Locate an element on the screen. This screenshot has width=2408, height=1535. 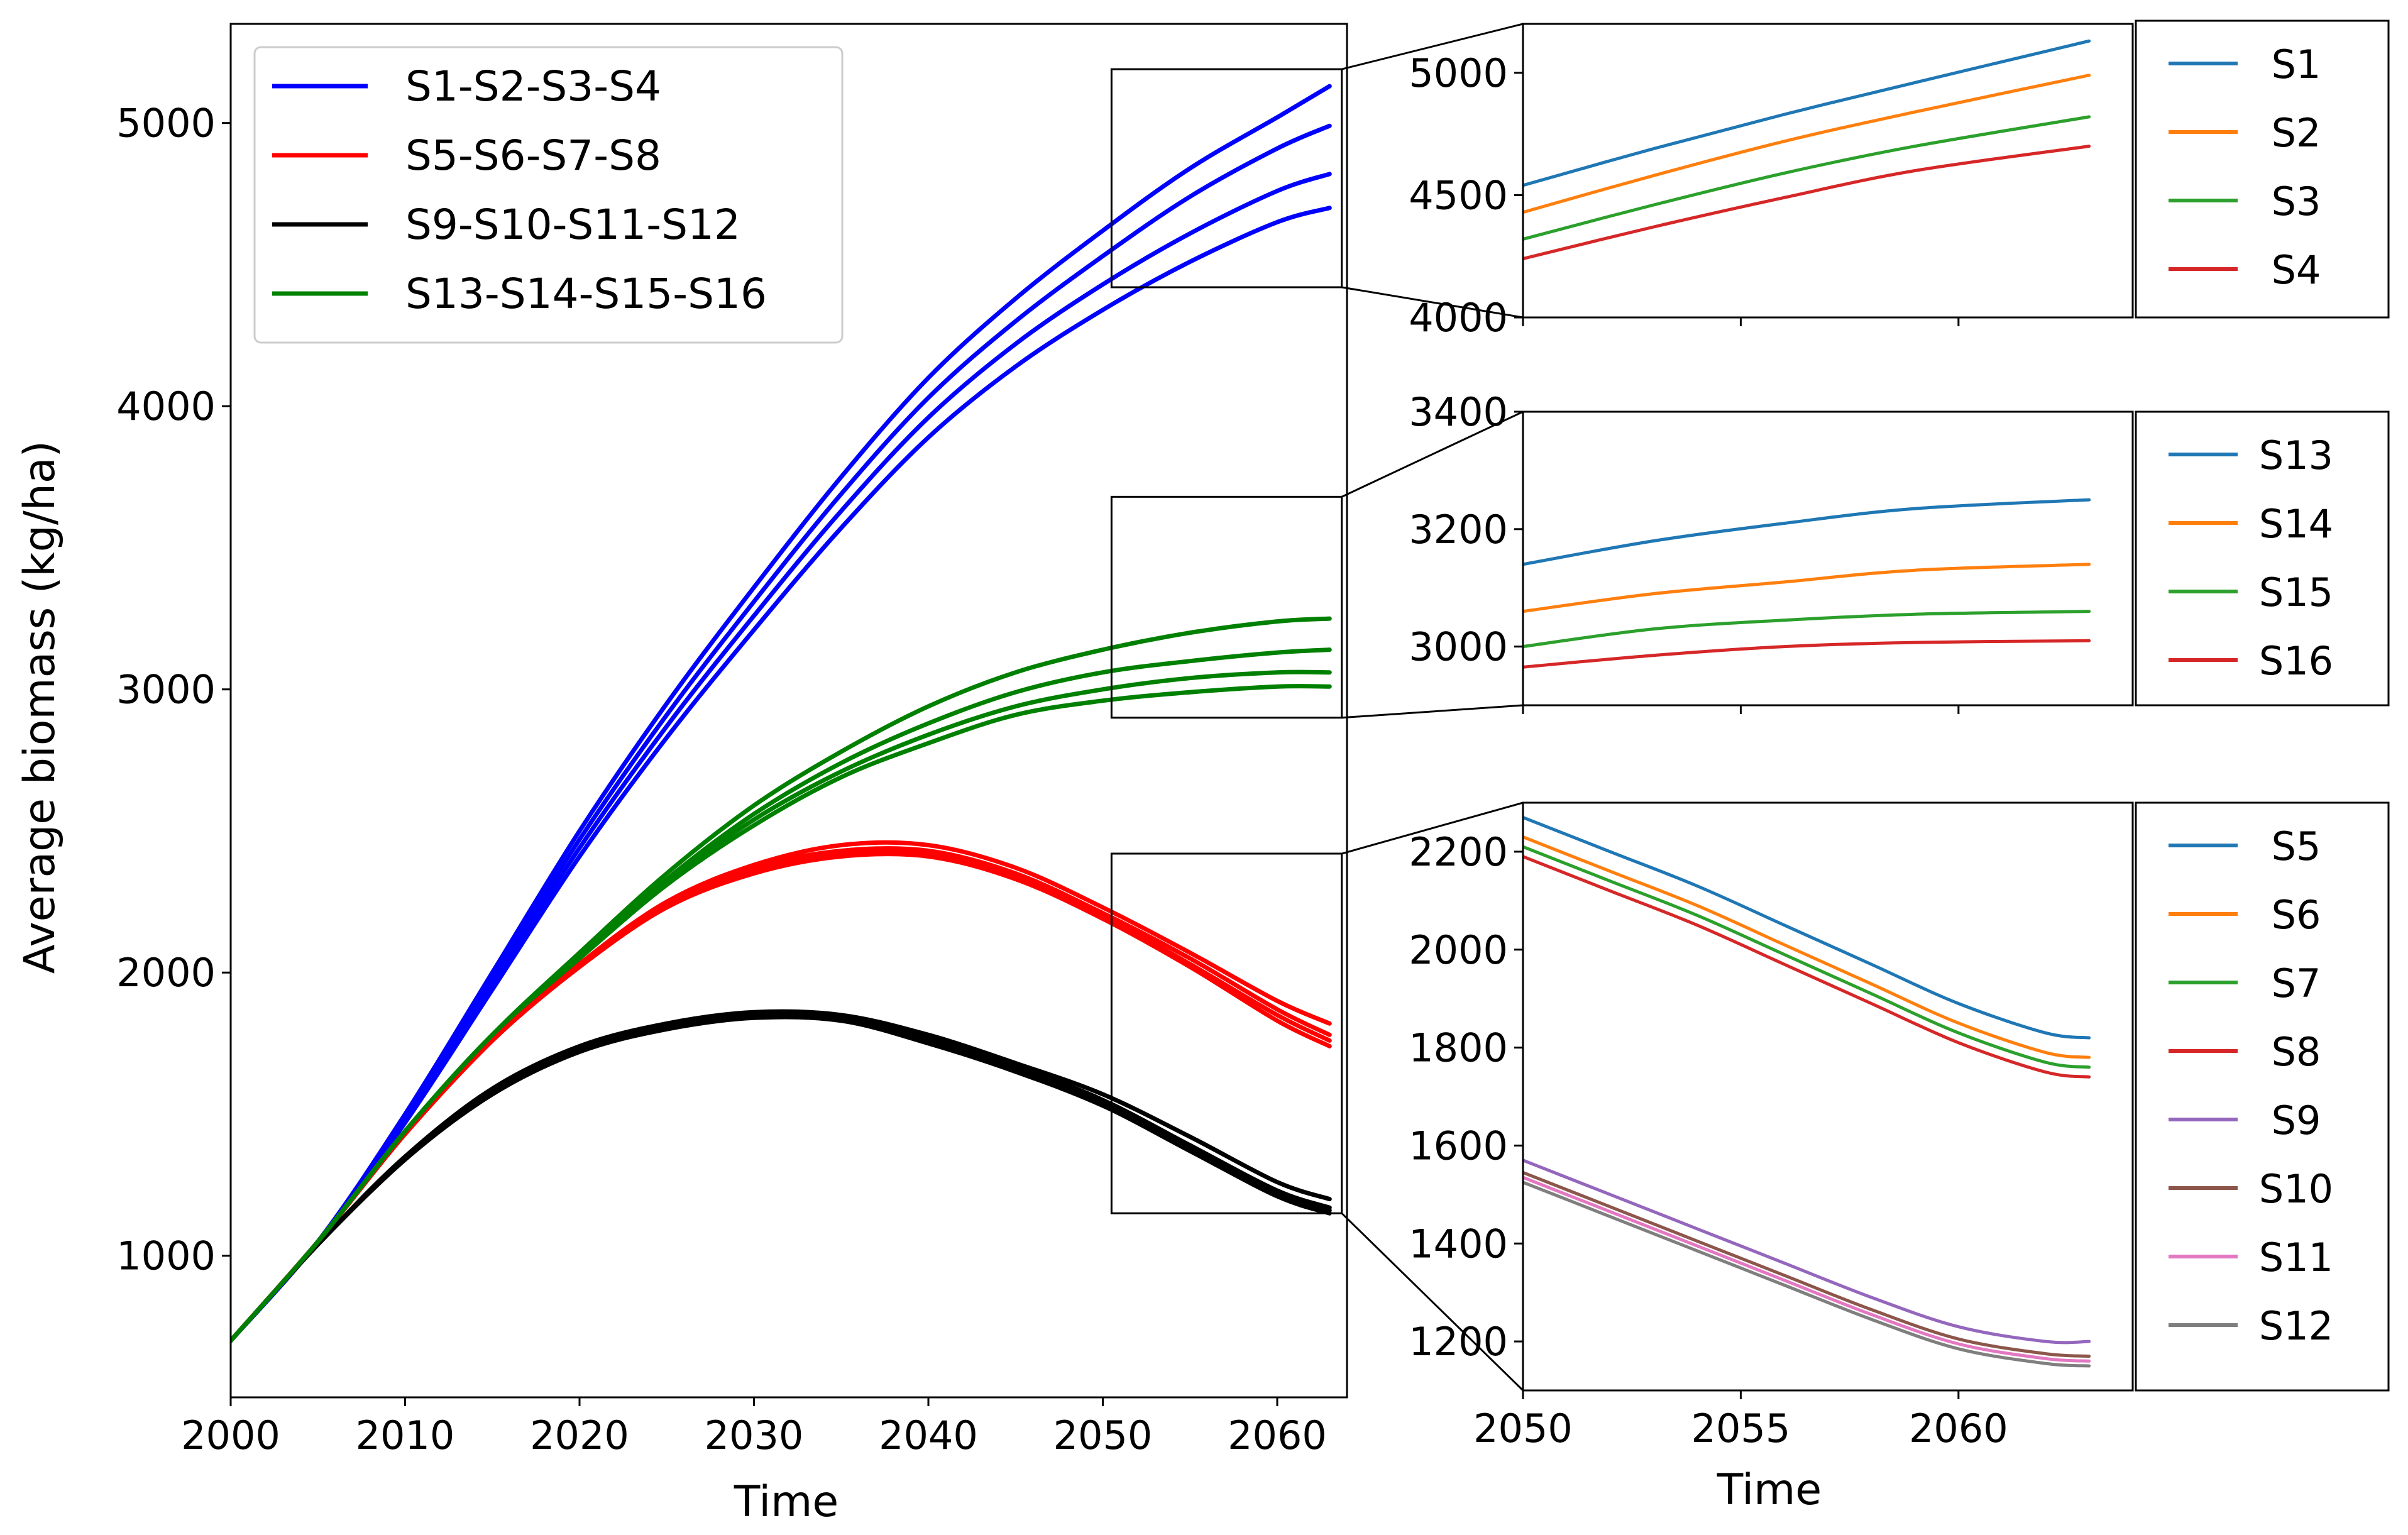
main-x-tick-label: 2060 is located at coordinates (1277, 1435).